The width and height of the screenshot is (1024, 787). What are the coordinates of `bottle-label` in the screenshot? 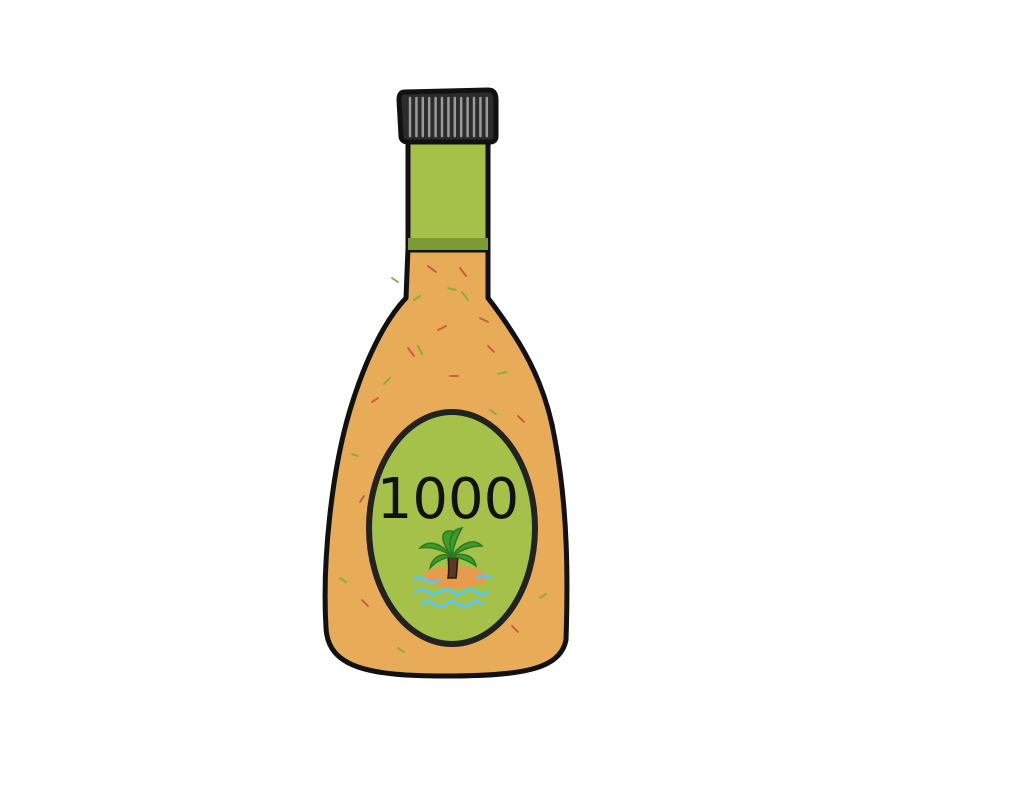 It's located at (452, 528).